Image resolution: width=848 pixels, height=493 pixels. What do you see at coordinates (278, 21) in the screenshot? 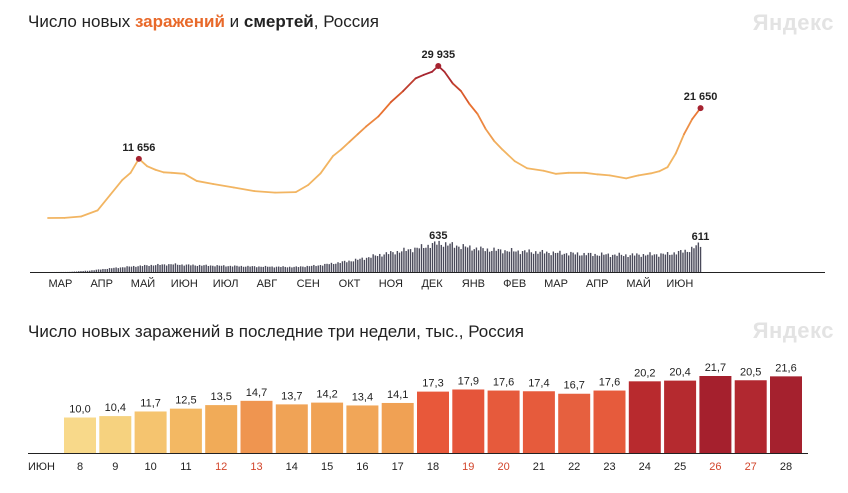
I see `title-deaths-word: смертей` at bounding box center [278, 21].